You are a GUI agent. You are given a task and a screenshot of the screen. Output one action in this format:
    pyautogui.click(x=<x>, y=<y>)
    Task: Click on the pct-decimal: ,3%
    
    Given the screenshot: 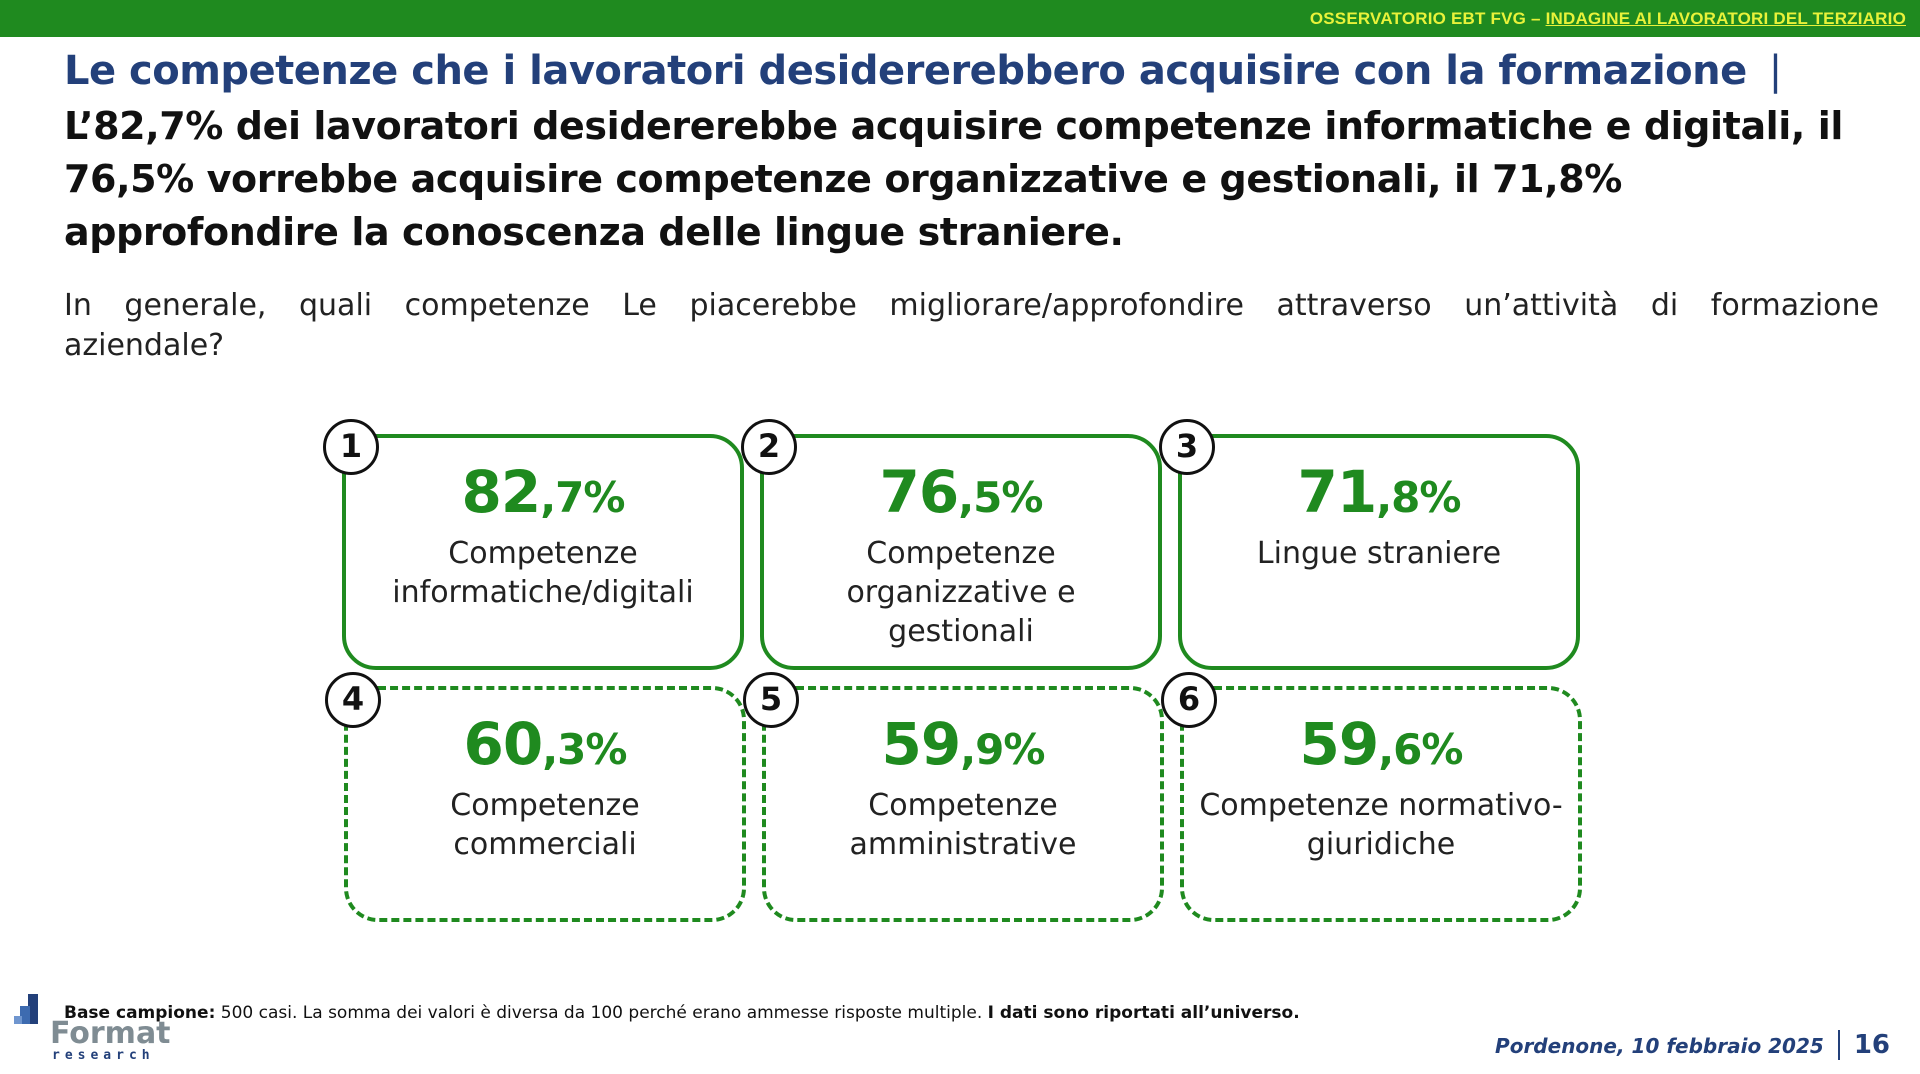 What is the action you would take?
    pyautogui.click(x=584, y=749)
    